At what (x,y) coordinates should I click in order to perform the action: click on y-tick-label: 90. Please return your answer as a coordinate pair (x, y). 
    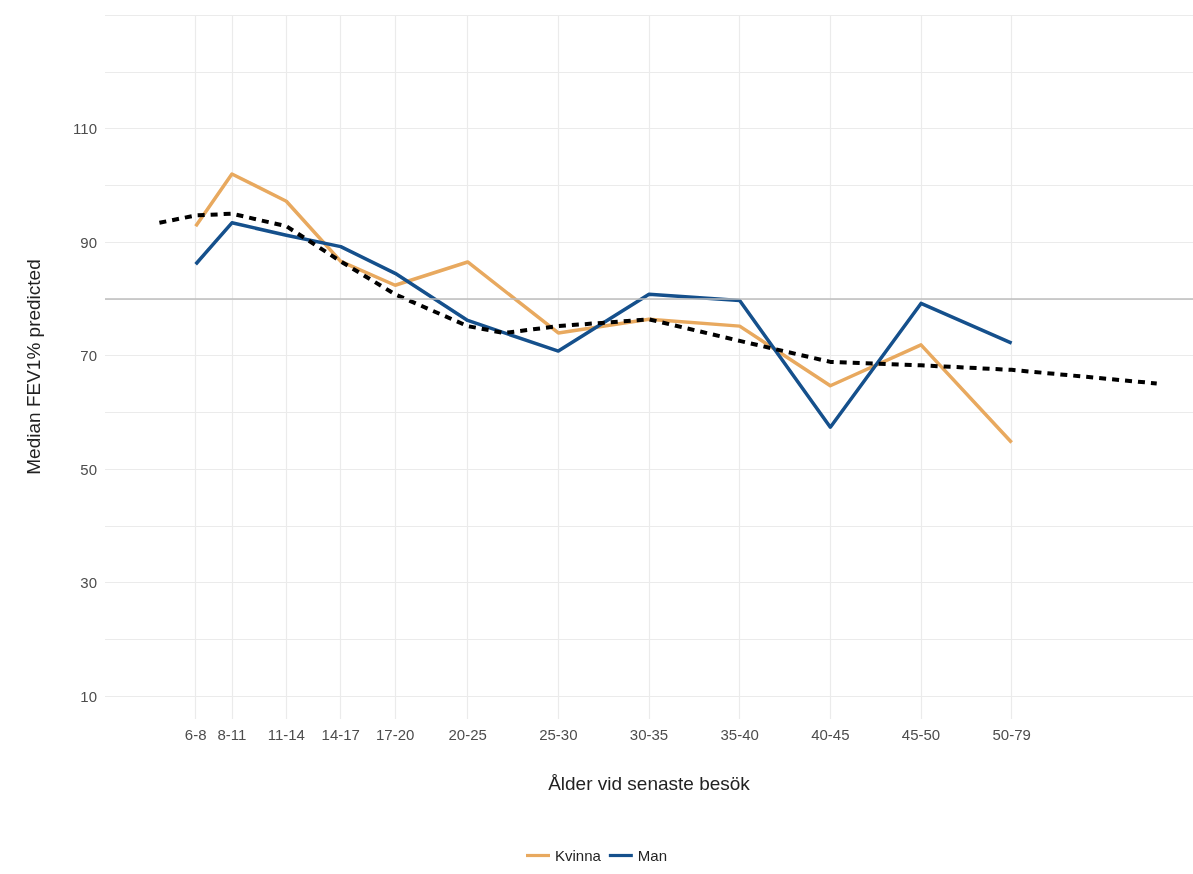
    Looking at the image, I should click on (88, 242).